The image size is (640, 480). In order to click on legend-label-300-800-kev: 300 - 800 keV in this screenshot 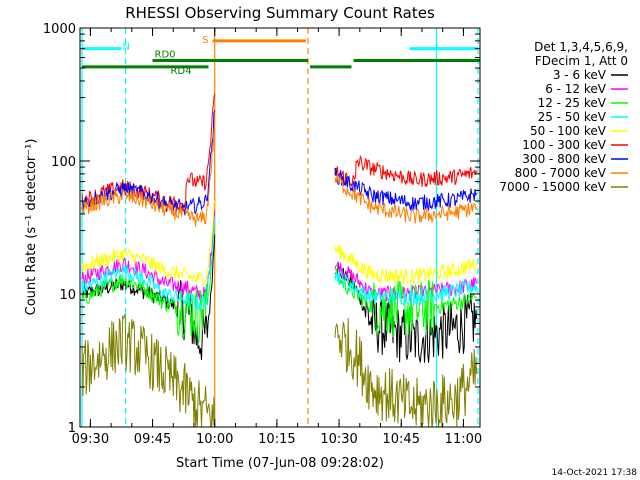, I will do `click(564, 159)`.